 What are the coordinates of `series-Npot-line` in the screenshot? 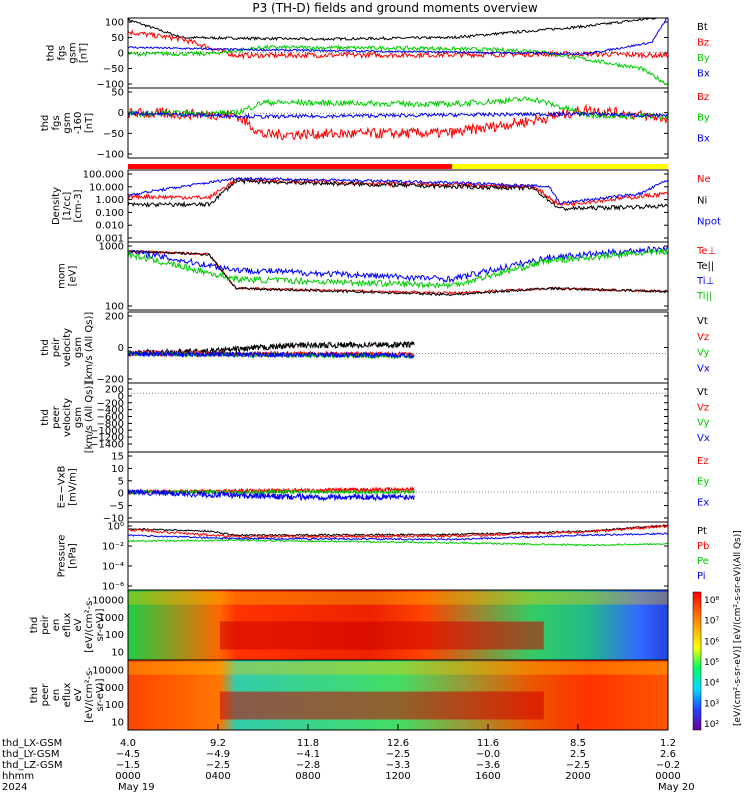 It's located at (398, 191).